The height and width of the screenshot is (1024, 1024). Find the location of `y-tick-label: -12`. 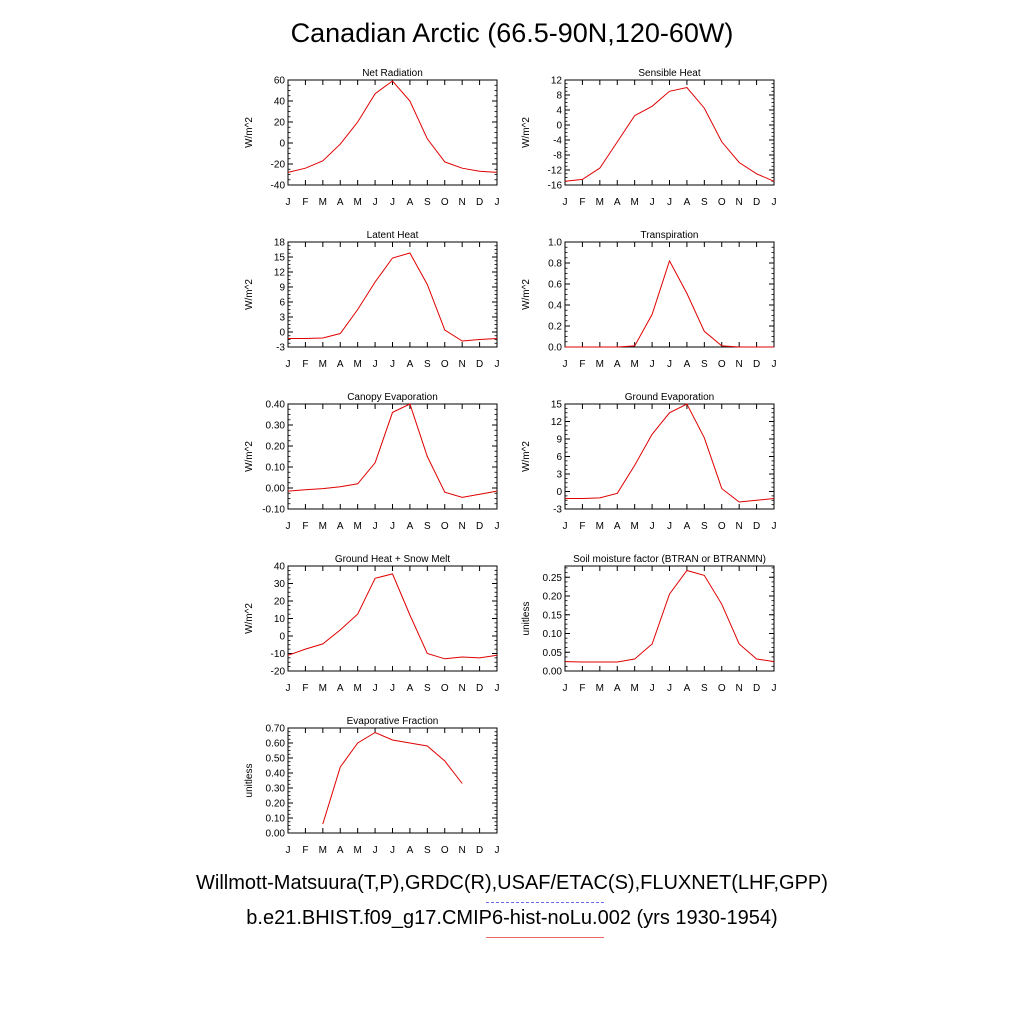

y-tick-label: -12 is located at coordinates (555, 171).